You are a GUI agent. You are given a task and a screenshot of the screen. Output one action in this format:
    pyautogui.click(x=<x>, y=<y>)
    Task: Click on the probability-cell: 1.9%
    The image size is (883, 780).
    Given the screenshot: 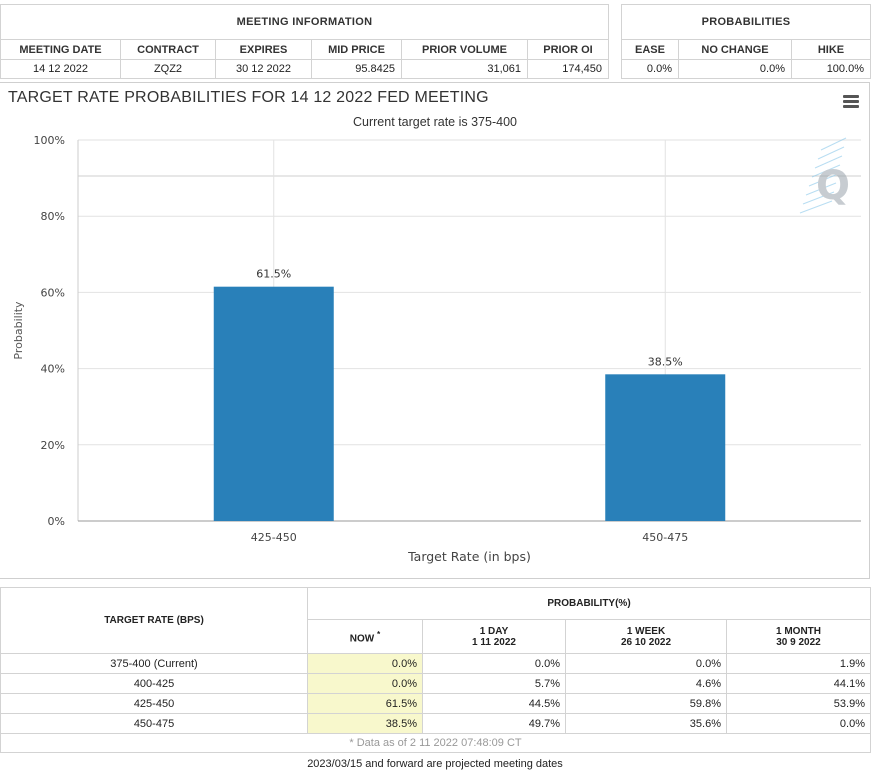 What is the action you would take?
    pyautogui.click(x=798, y=663)
    